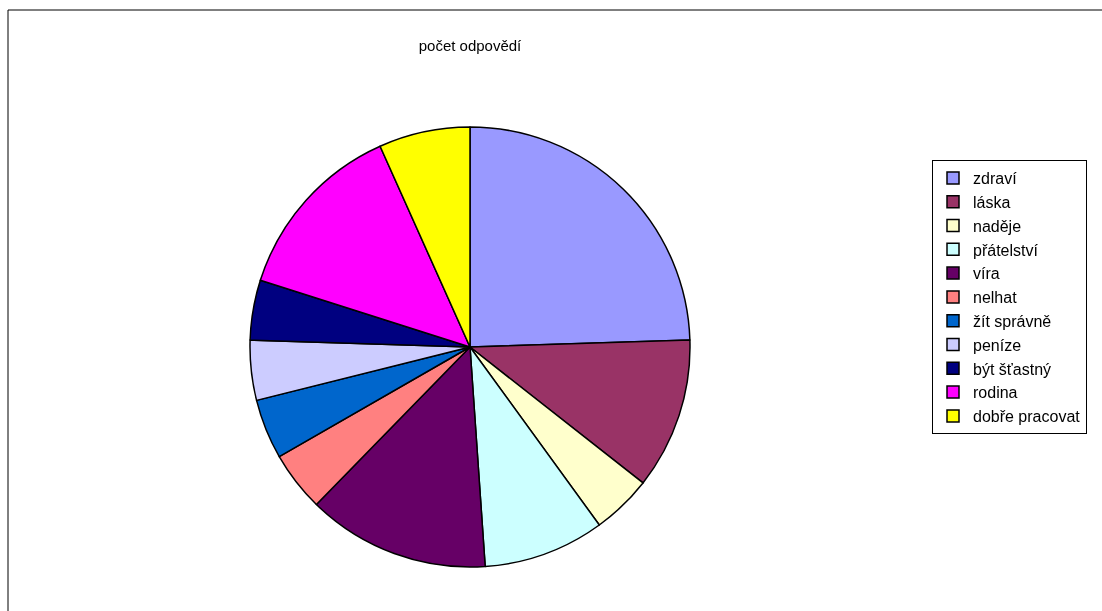  What do you see at coordinates (995, 298) in the screenshot?
I see `legend-label: nelhat` at bounding box center [995, 298].